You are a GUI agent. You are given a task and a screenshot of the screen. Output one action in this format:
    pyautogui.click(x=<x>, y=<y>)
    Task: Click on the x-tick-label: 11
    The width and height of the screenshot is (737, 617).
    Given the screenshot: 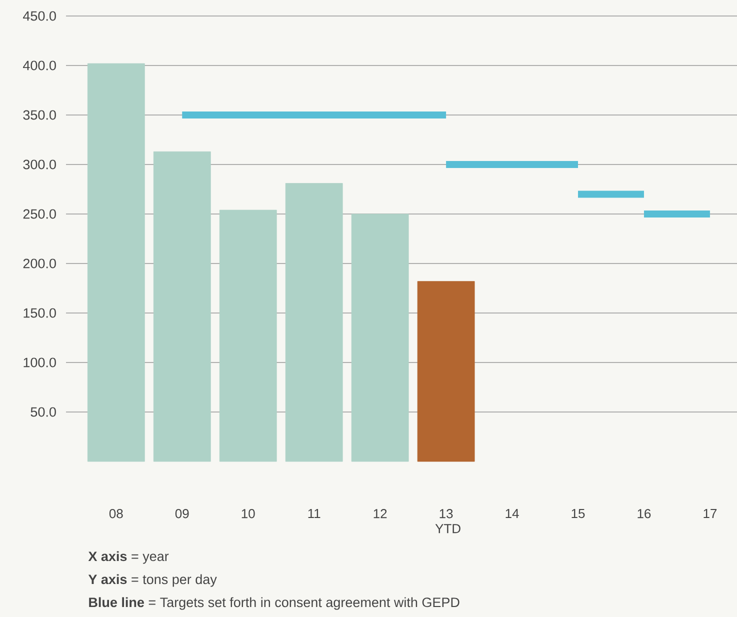 What is the action you would take?
    pyautogui.click(x=314, y=513)
    